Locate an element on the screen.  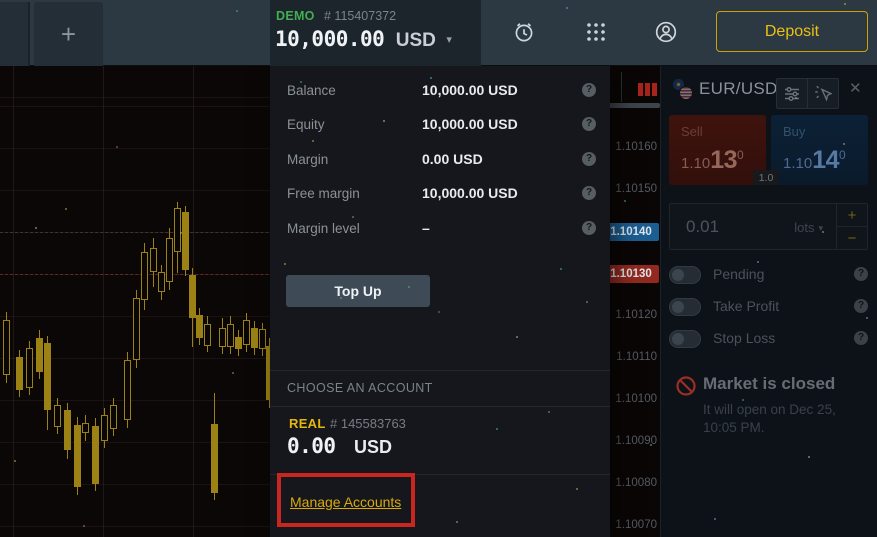
margin-row: Margin 0.00 USD ? is located at coordinates (440, 160).